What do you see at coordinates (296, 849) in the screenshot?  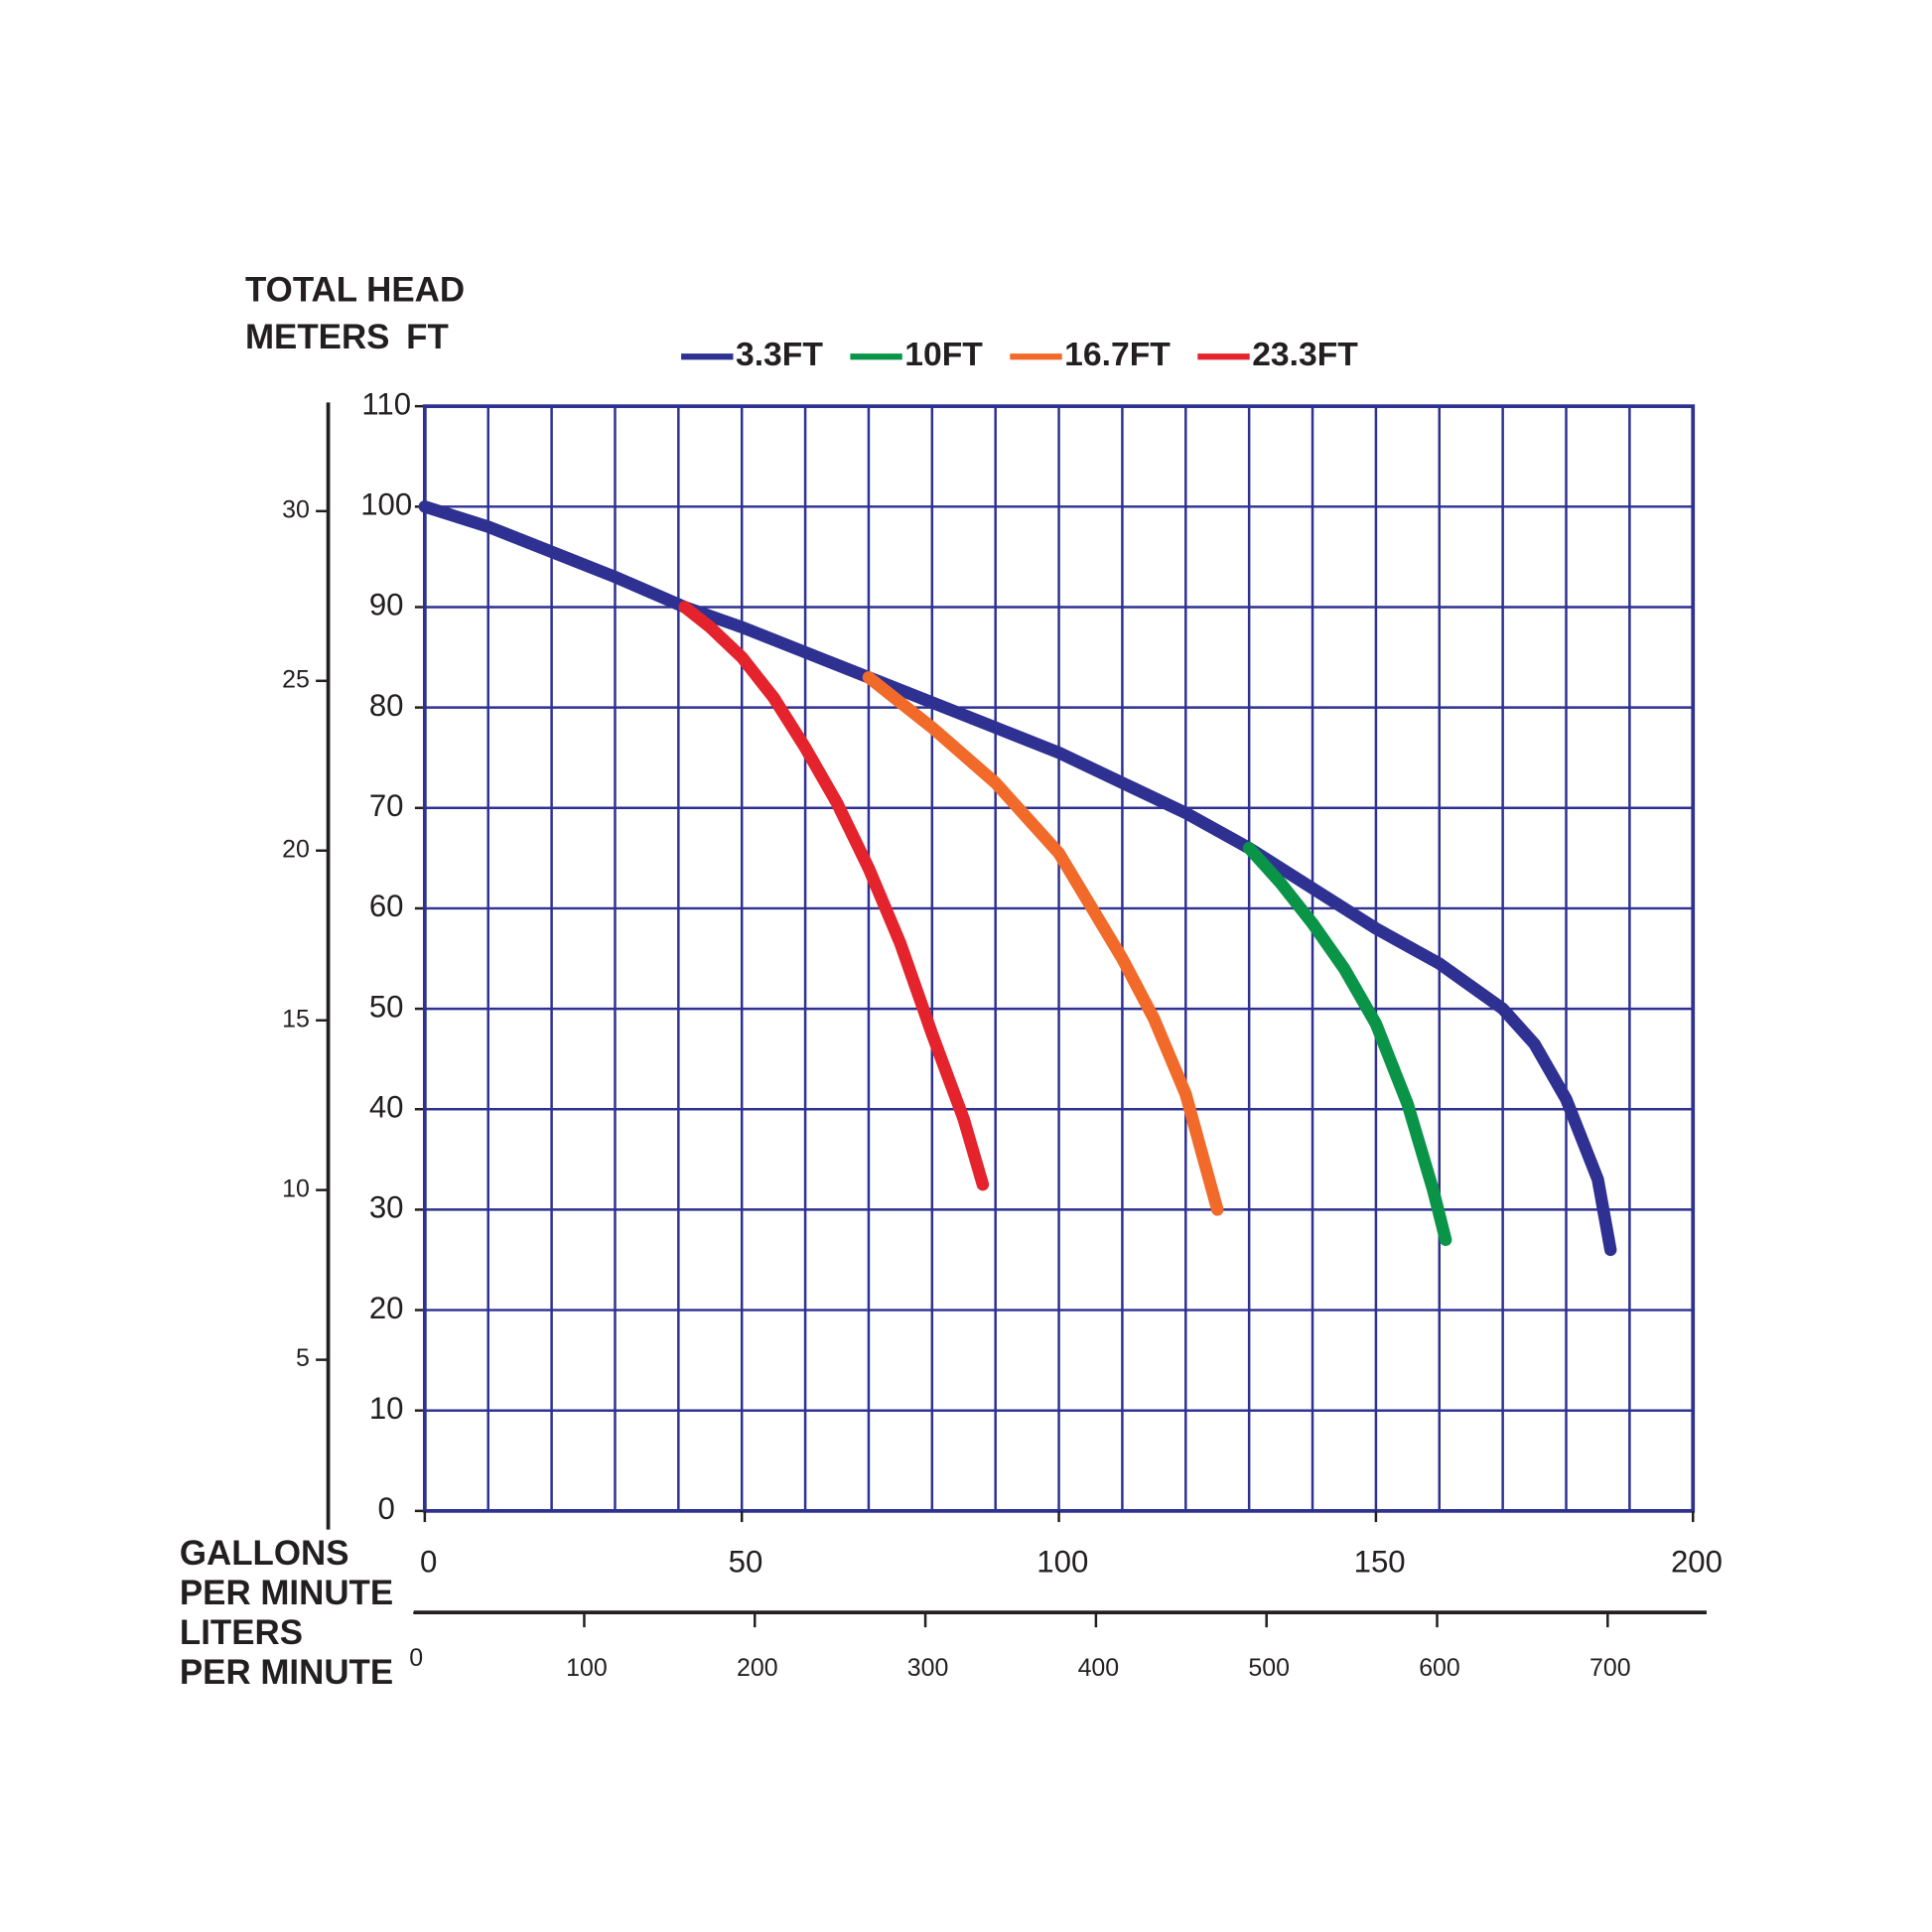 I see `y2-tick-label: 20` at bounding box center [296, 849].